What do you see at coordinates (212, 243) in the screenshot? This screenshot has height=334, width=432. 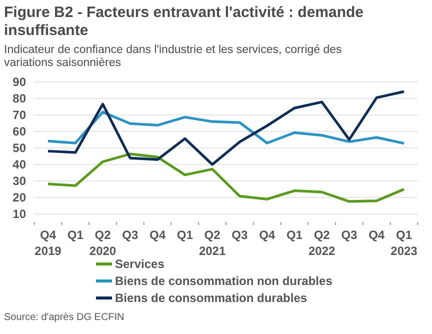 I see `x-tick-label: Q2 2021` at bounding box center [212, 243].